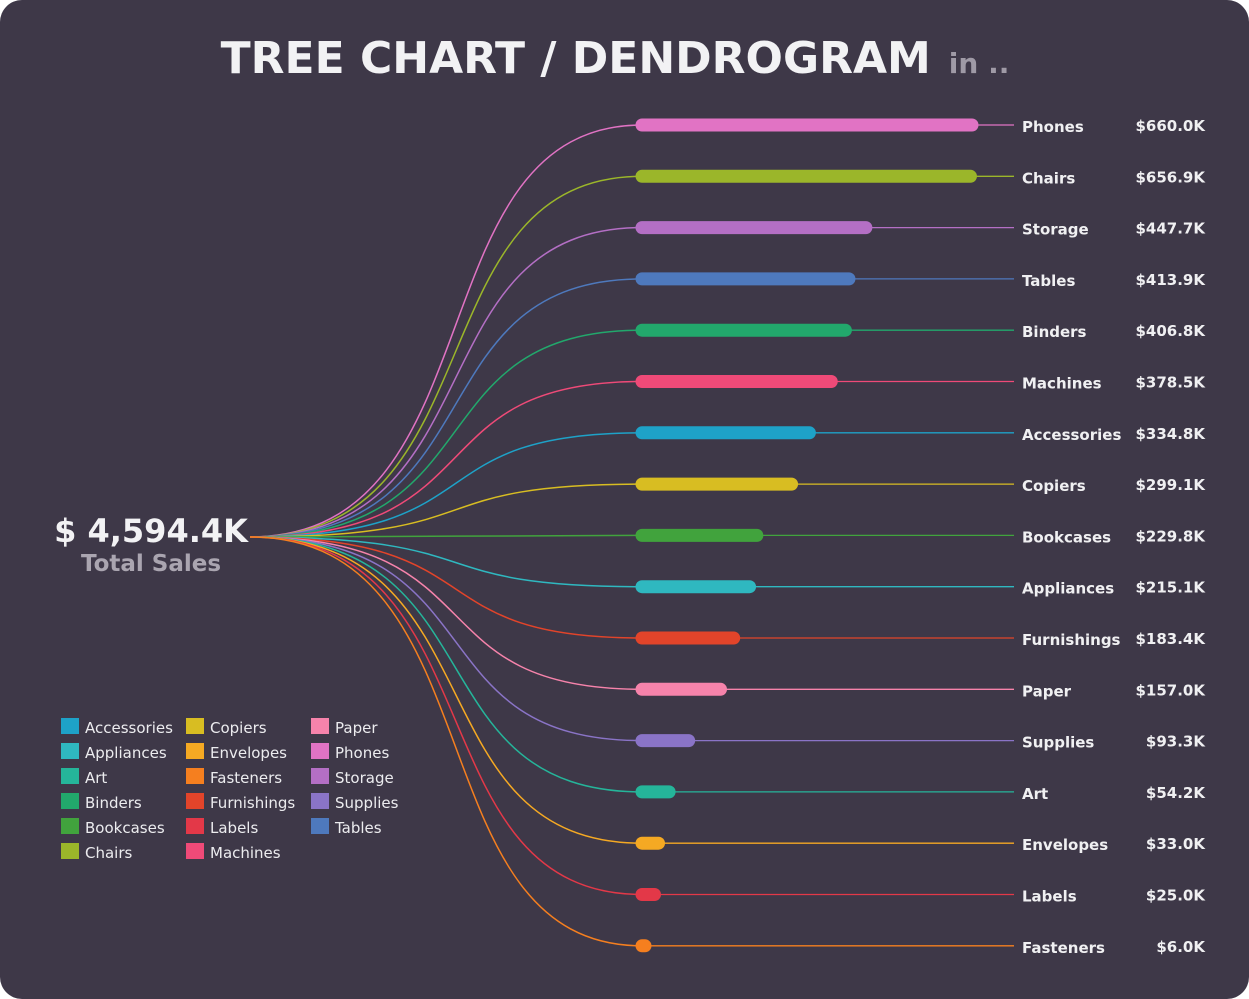 Image resolution: width=1249 pixels, height=999 pixels. I want to click on legend-label-copiers: Copiers, so click(238, 728).